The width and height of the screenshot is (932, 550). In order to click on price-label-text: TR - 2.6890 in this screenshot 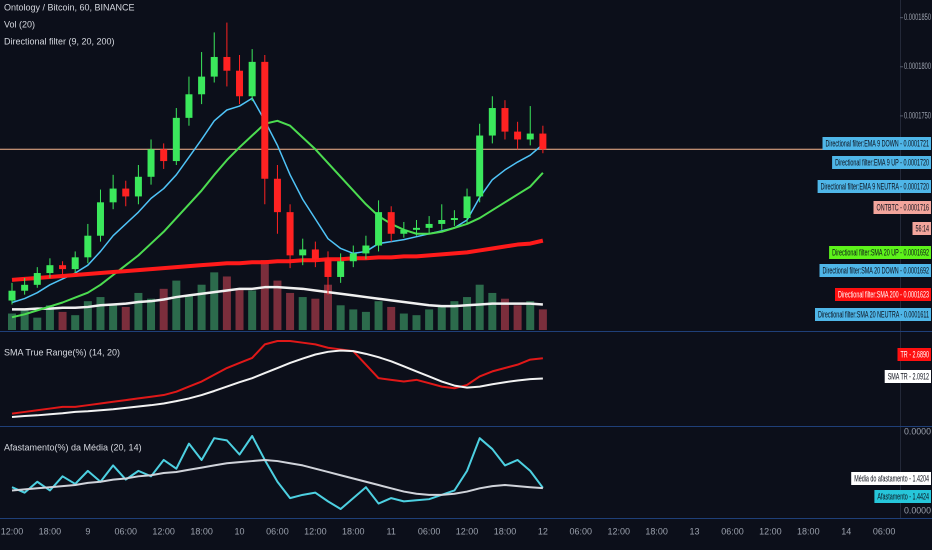, I will do `click(915, 354)`.